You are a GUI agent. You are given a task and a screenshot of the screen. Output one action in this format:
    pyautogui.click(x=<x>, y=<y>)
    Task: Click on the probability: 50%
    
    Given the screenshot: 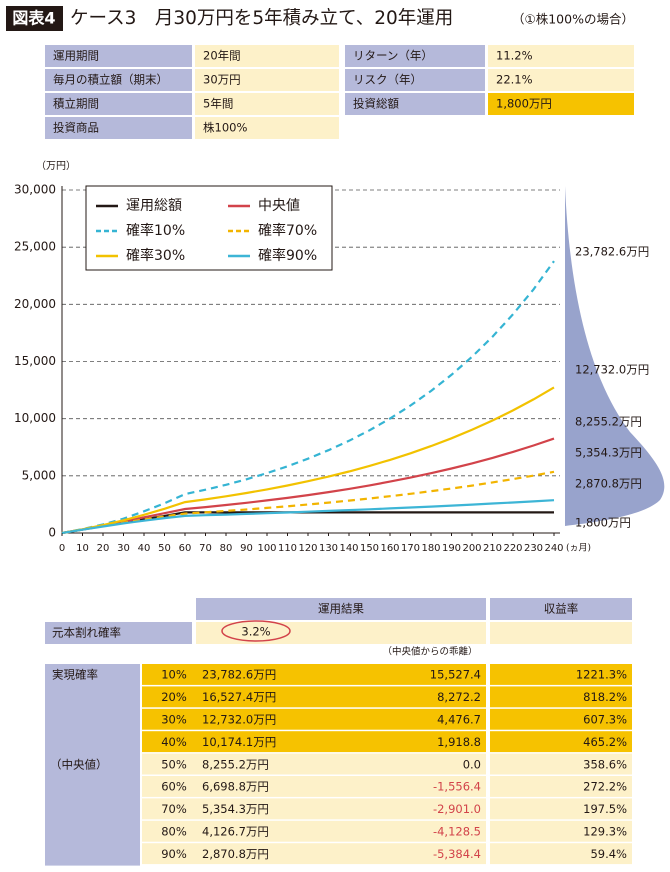 What is the action you would take?
    pyautogui.click(x=174, y=764)
    